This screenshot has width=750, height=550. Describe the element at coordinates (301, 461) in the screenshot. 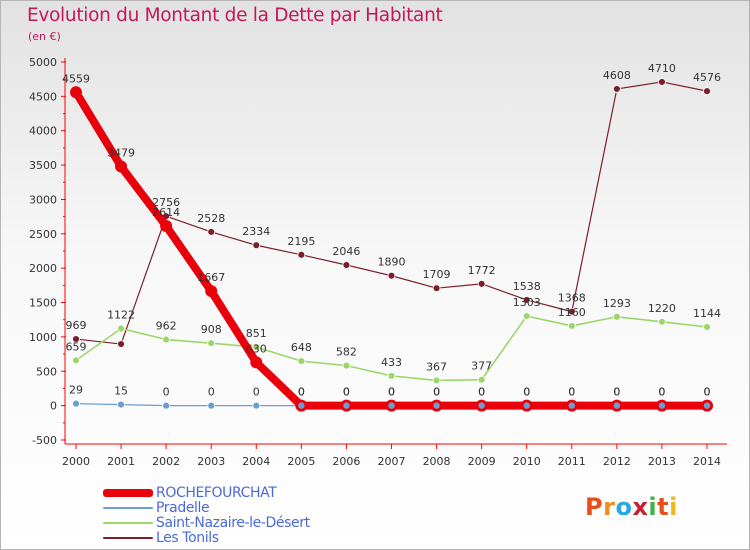

I see `x-tick-label: 2005` at that location.